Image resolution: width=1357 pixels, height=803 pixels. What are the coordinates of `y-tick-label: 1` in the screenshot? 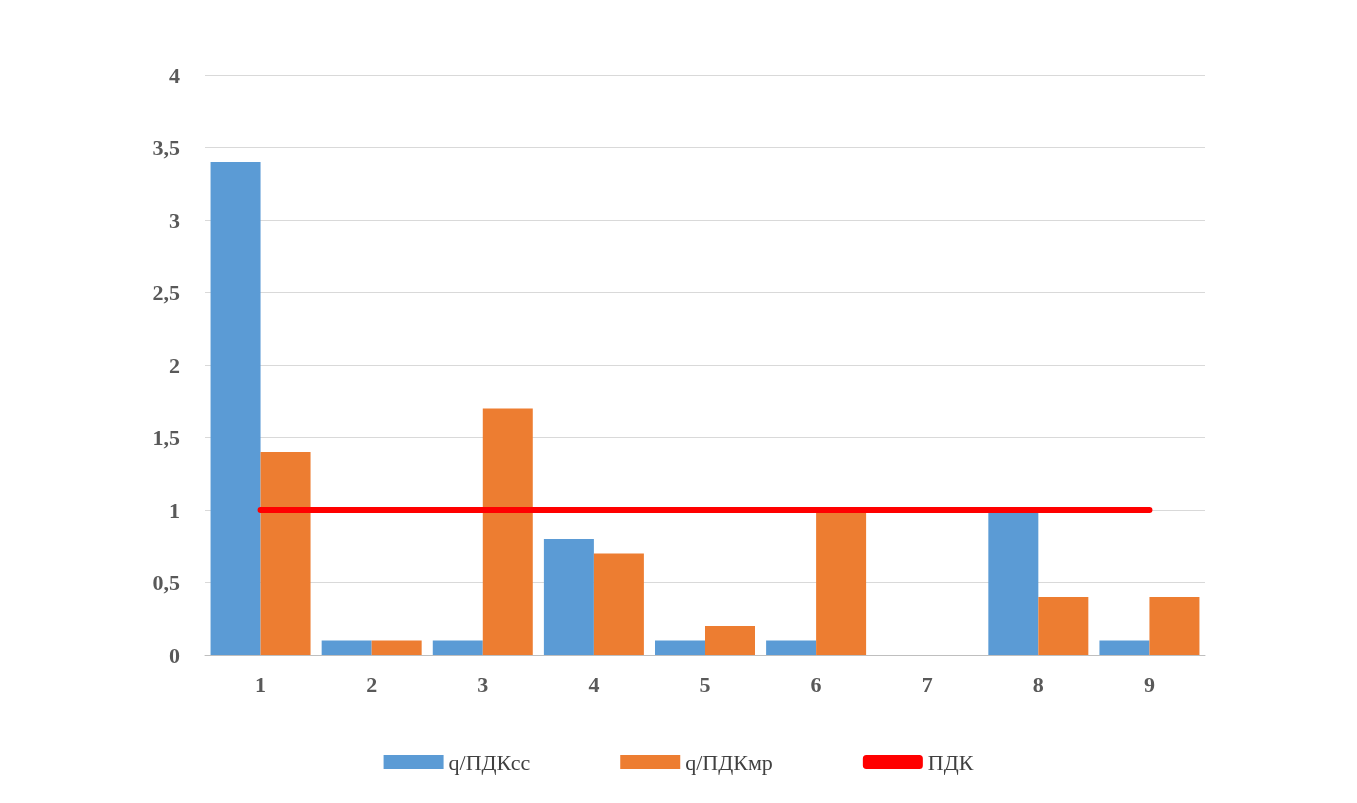 It's located at (174, 510).